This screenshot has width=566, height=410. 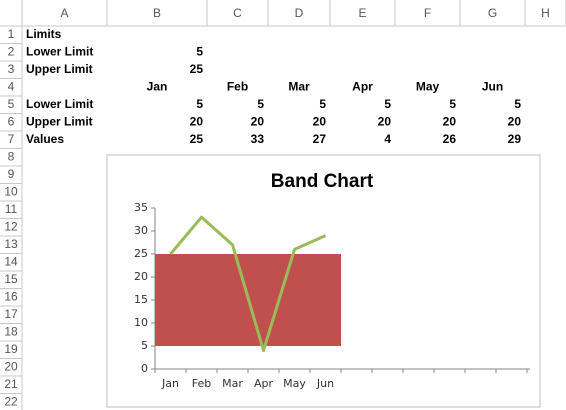 I want to click on row-header: 7, so click(x=11, y=139).